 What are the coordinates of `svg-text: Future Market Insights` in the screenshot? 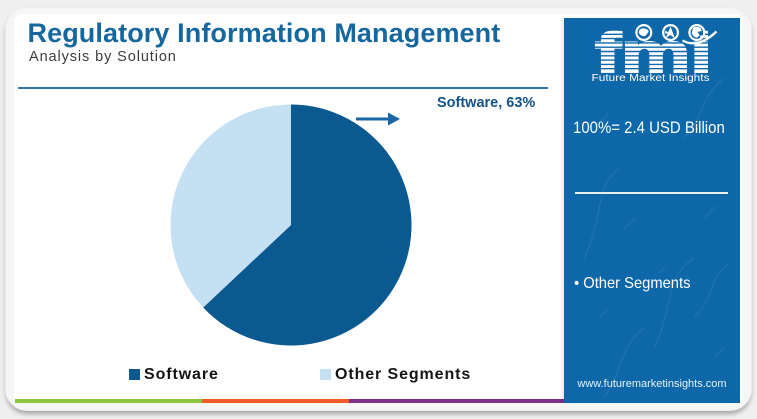 It's located at (651, 78).